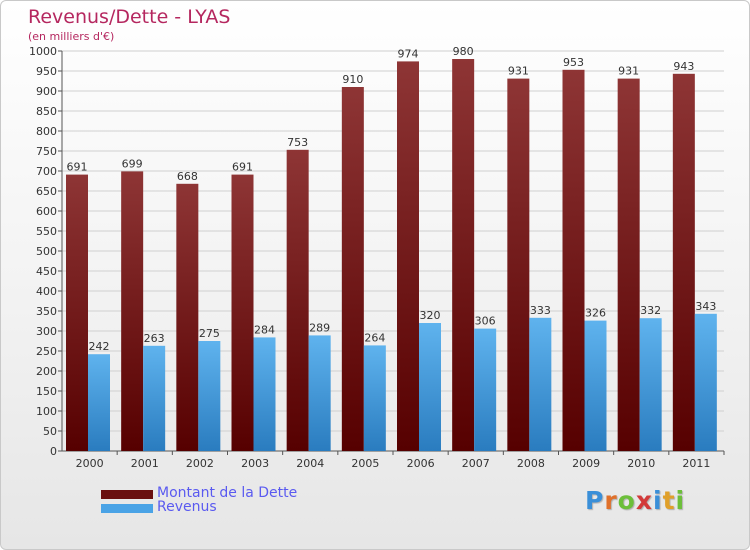 This screenshot has height=550, width=750. Describe the element at coordinates (71, 36) in the screenshot. I see `chart-subtitle: (en milliers d'€)` at that location.